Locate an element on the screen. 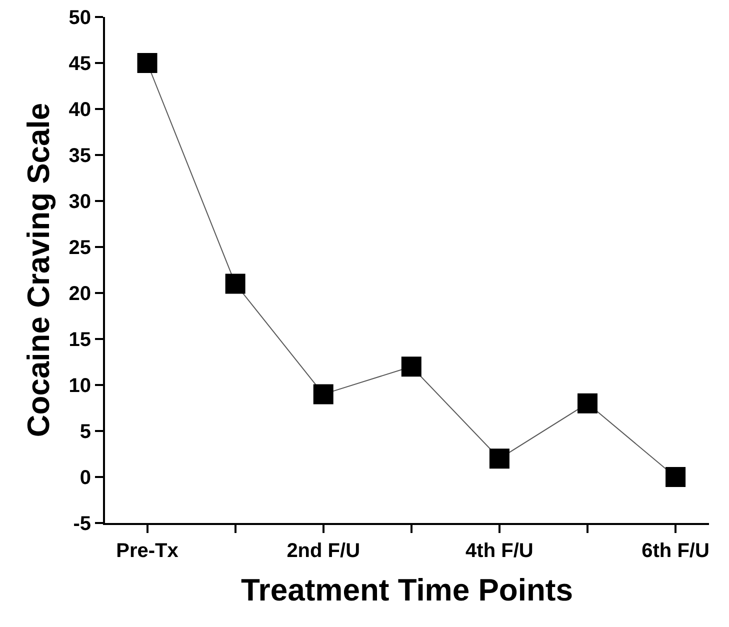 The height and width of the screenshot is (627, 729). y-tick-label: 10 is located at coordinates (79, 386).